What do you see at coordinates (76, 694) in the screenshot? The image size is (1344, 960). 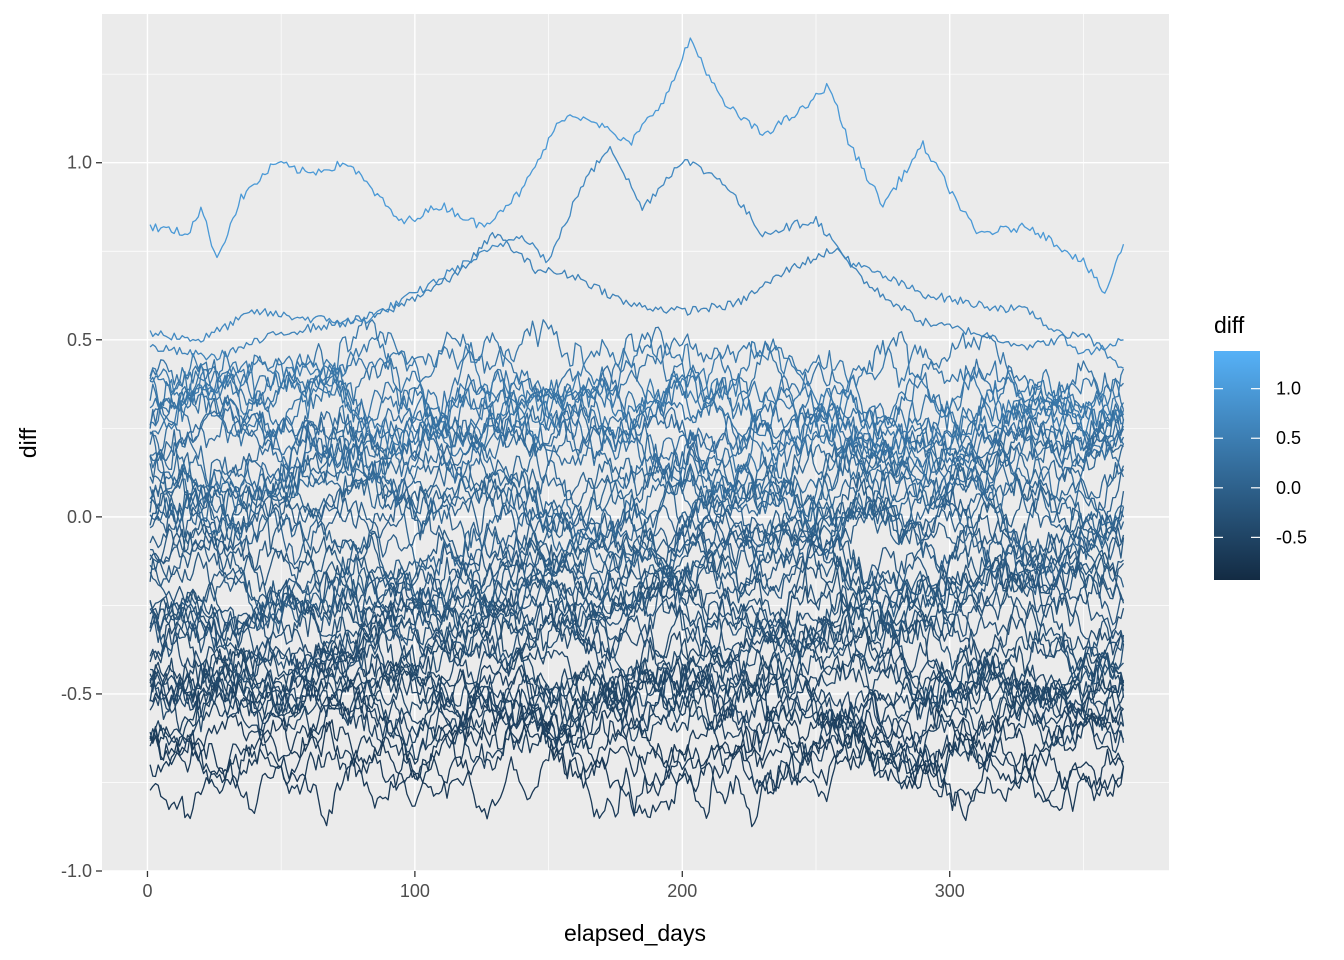 I see `y-tick-label: -0.5` at bounding box center [76, 694].